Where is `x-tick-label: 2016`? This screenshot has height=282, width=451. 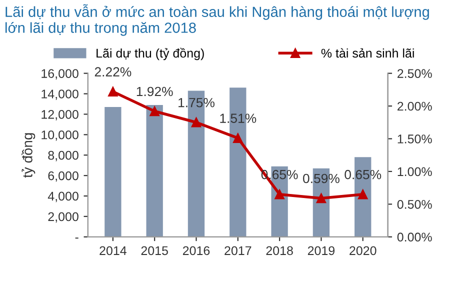
x-tick-label: 2016 is located at coordinates (196, 251).